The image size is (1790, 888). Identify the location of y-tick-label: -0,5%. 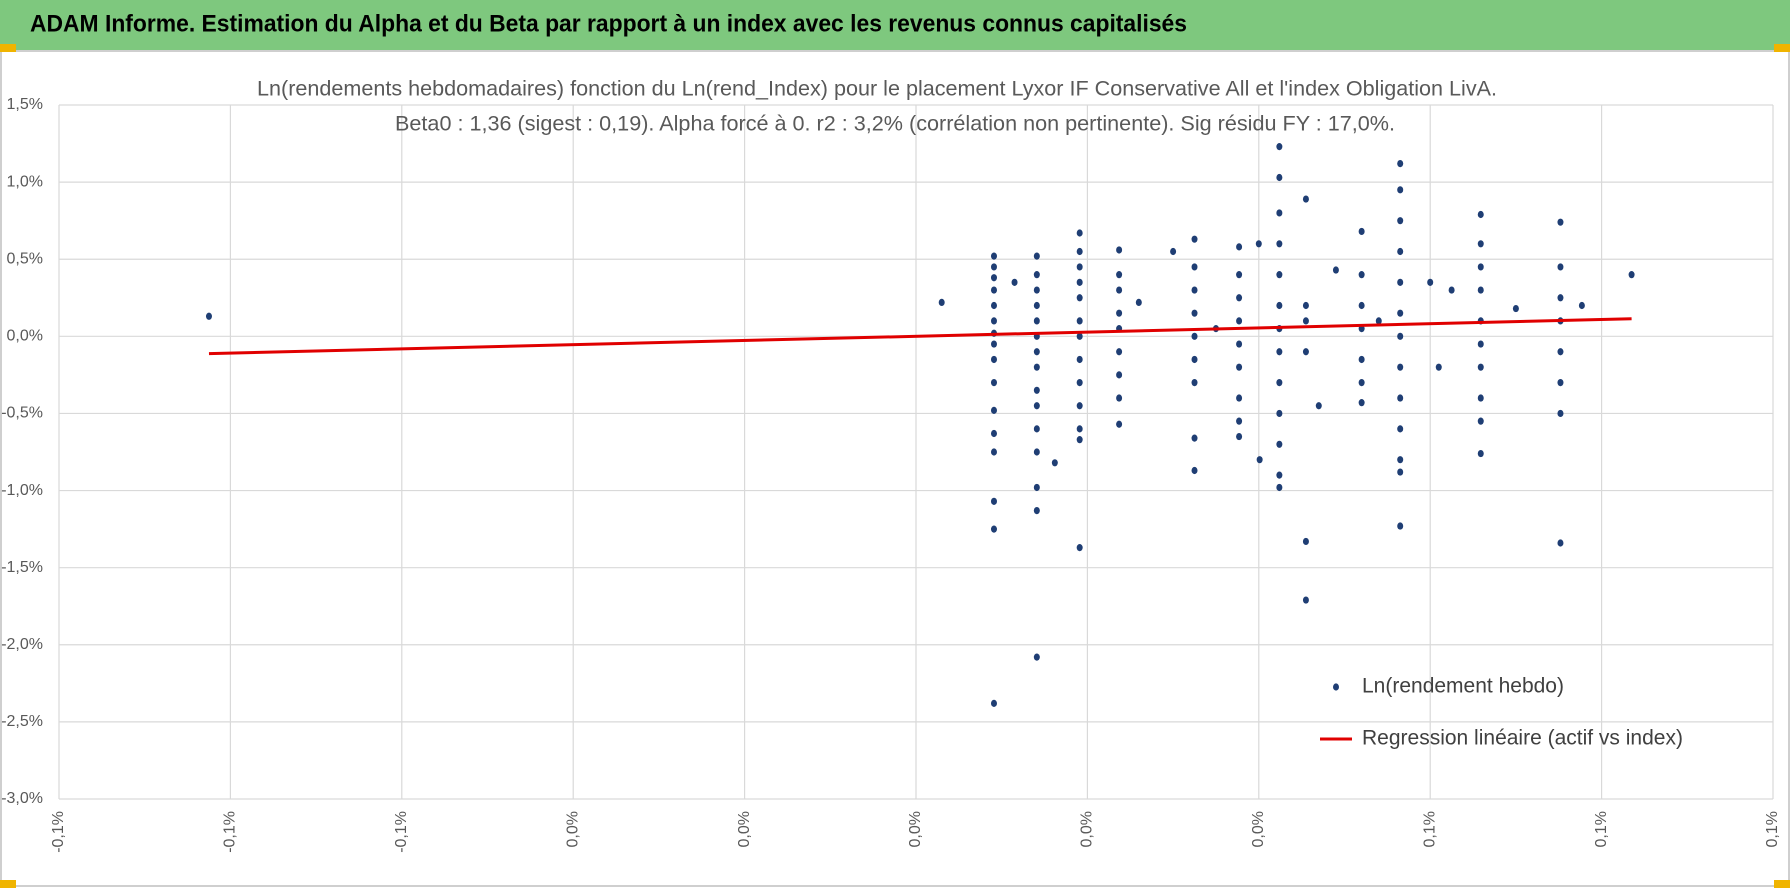
(22, 413).